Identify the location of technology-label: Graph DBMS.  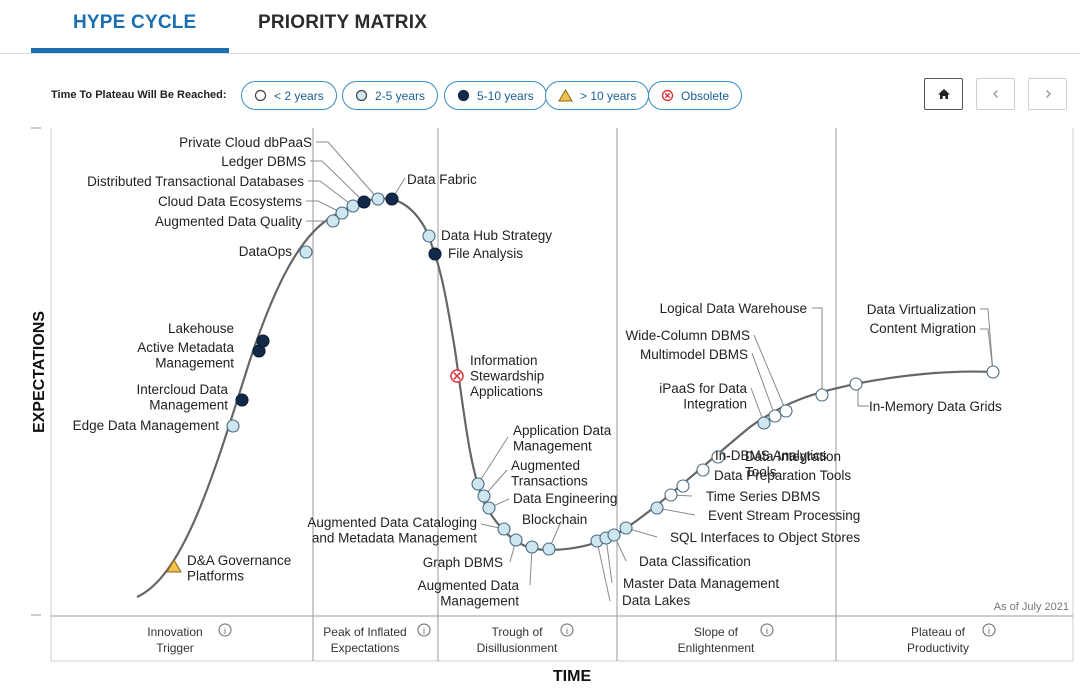
(463, 562).